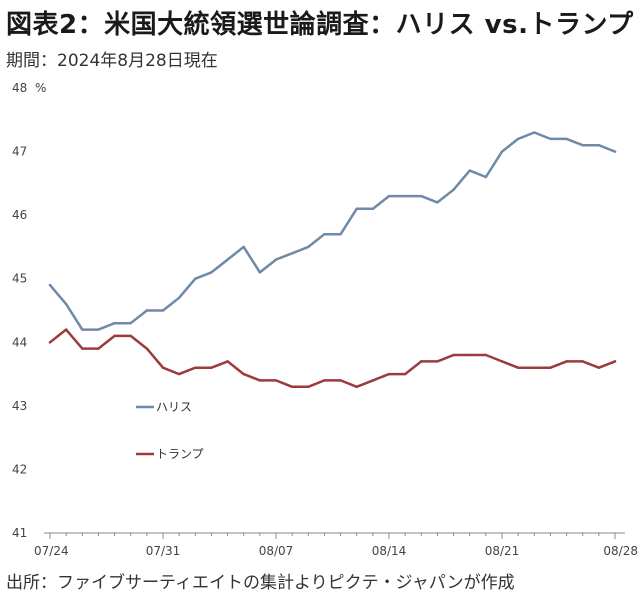 The width and height of the screenshot is (643, 597). What do you see at coordinates (332, 358) in the screenshot?
I see `trump-line` at bounding box center [332, 358].